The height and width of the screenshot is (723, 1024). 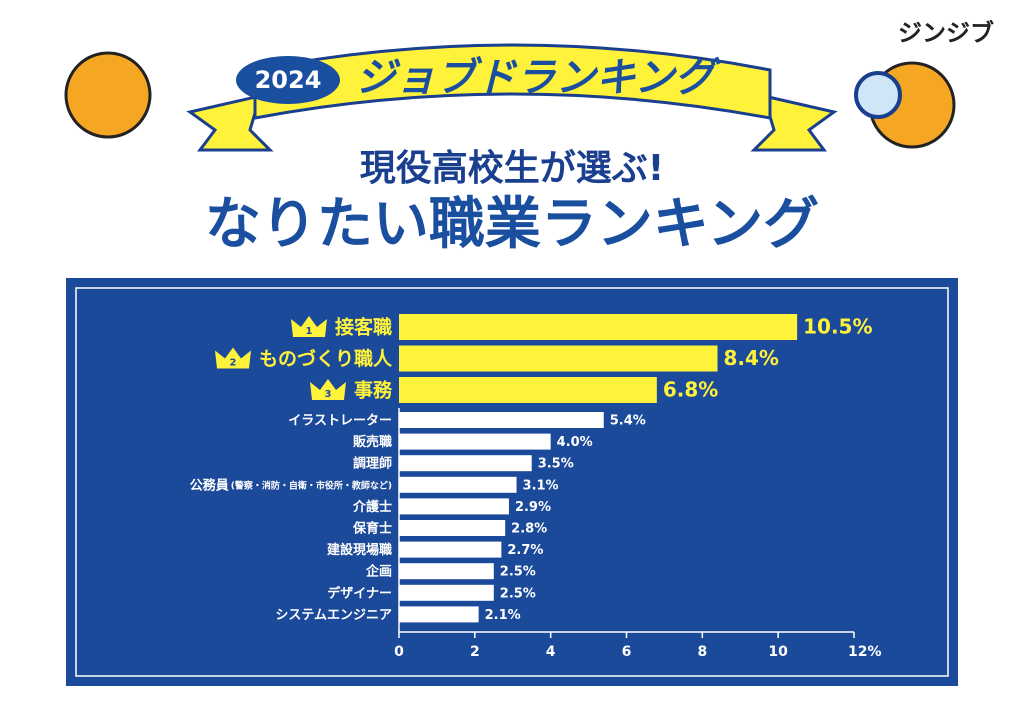 I want to click on year-badge, so click(x=288, y=80).